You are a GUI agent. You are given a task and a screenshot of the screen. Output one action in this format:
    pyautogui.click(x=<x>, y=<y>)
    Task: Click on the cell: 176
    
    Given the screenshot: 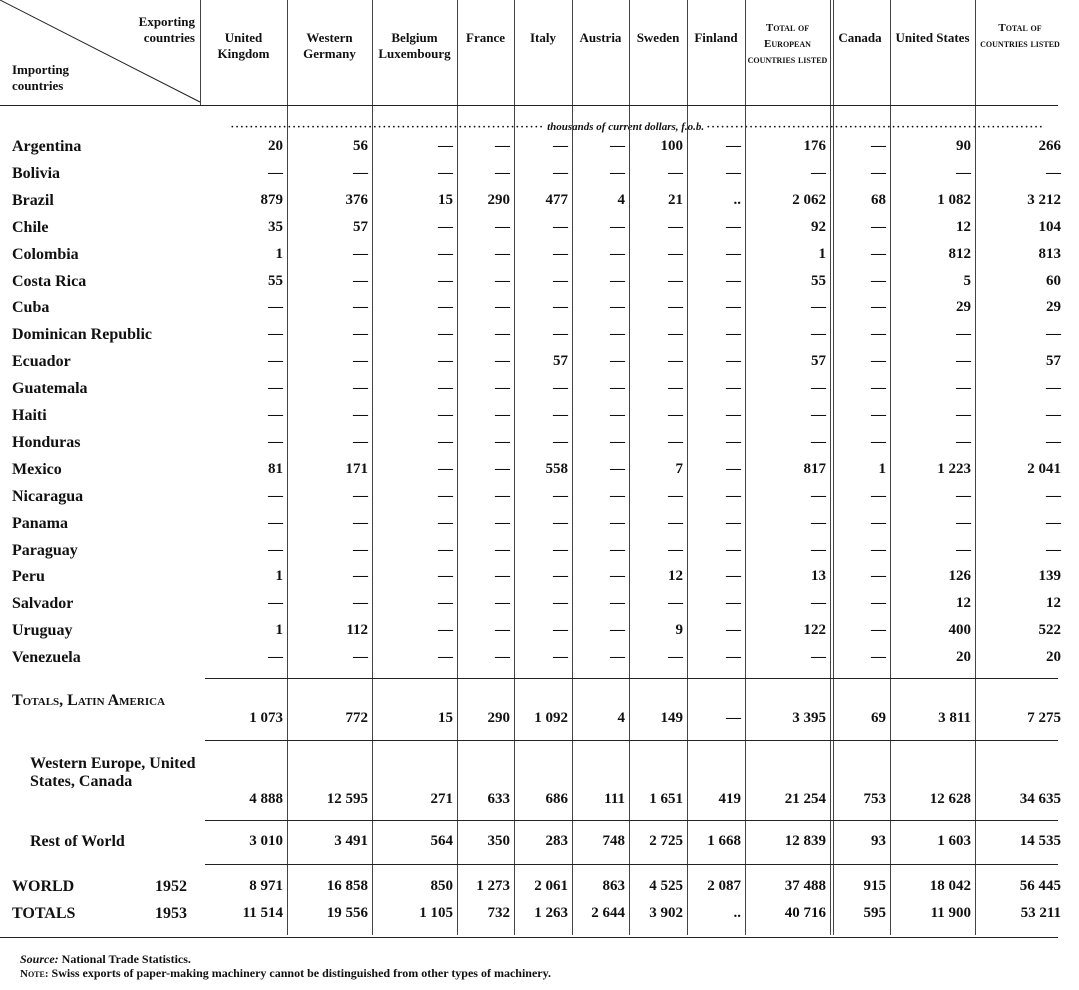 What is the action you would take?
    pyautogui.click(x=815, y=146)
    